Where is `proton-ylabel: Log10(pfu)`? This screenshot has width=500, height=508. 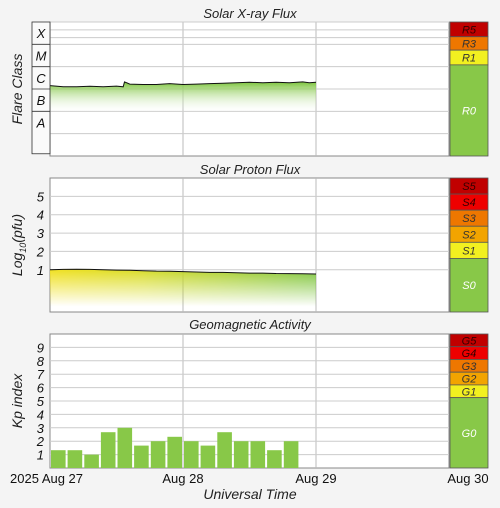 proton-ylabel: Log10(pfu) is located at coordinates (18, 245).